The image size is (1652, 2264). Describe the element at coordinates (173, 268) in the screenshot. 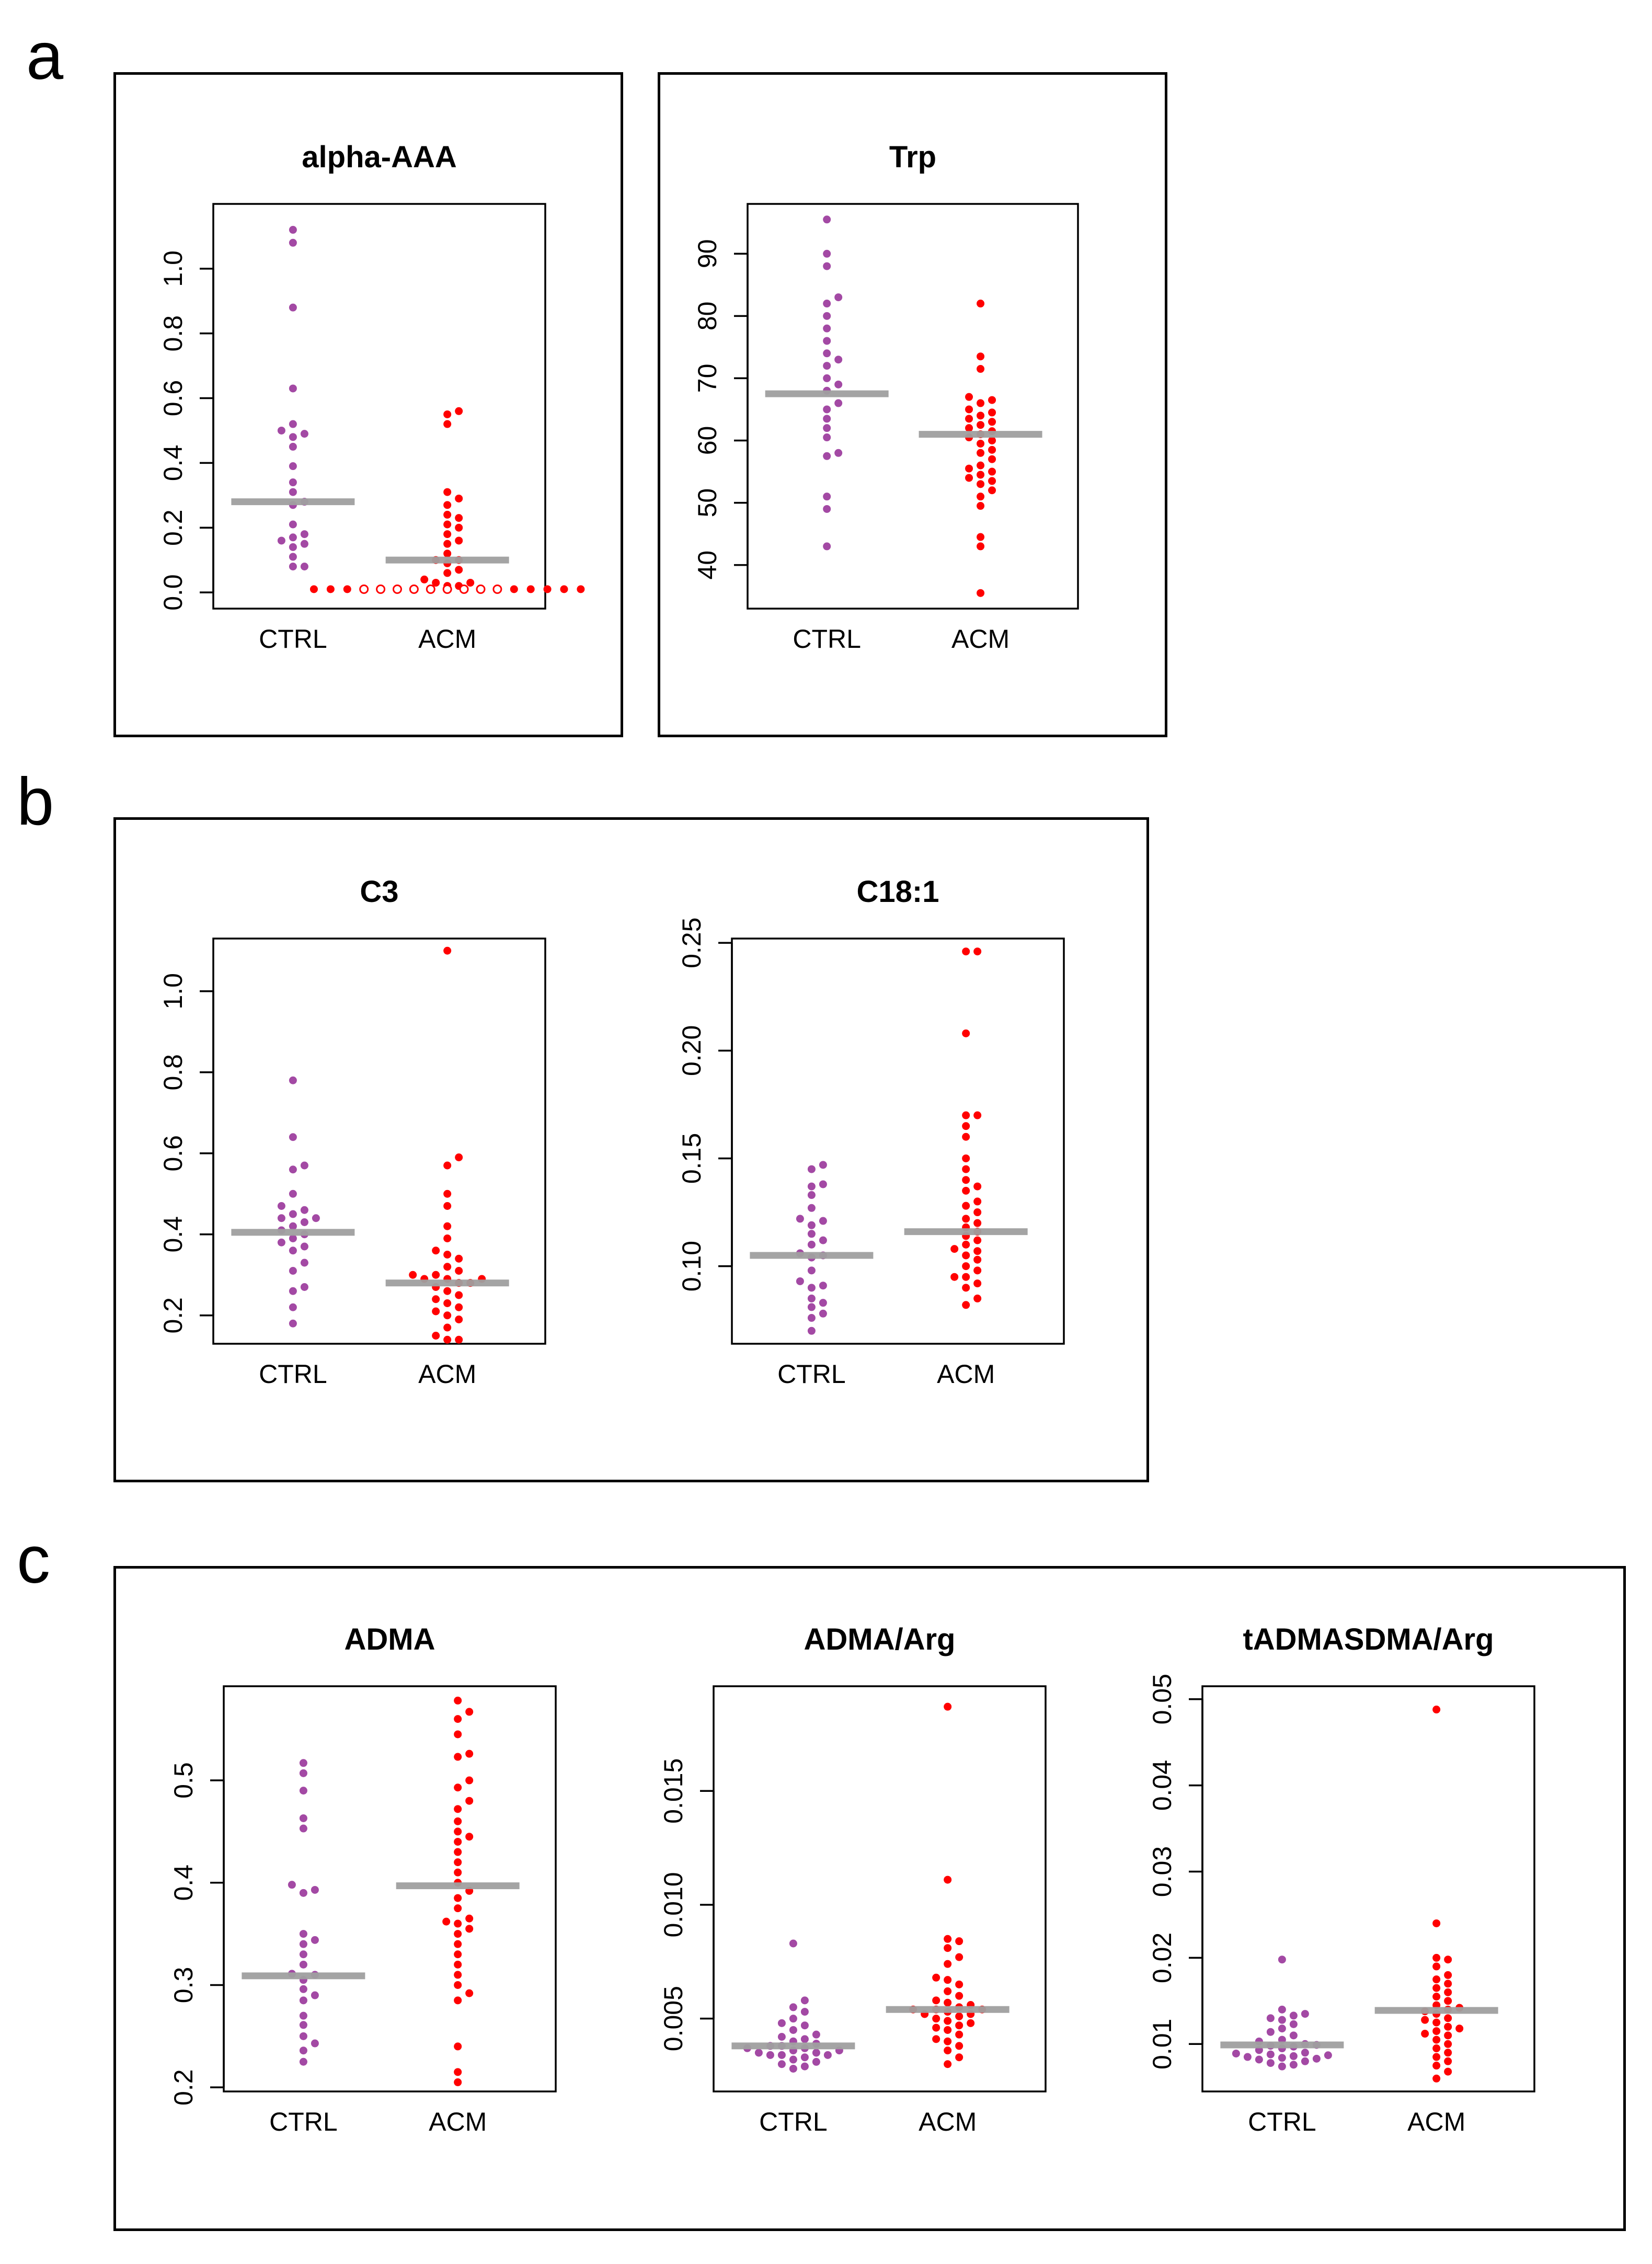

I see `y-tick-label: 1.0` at that location.